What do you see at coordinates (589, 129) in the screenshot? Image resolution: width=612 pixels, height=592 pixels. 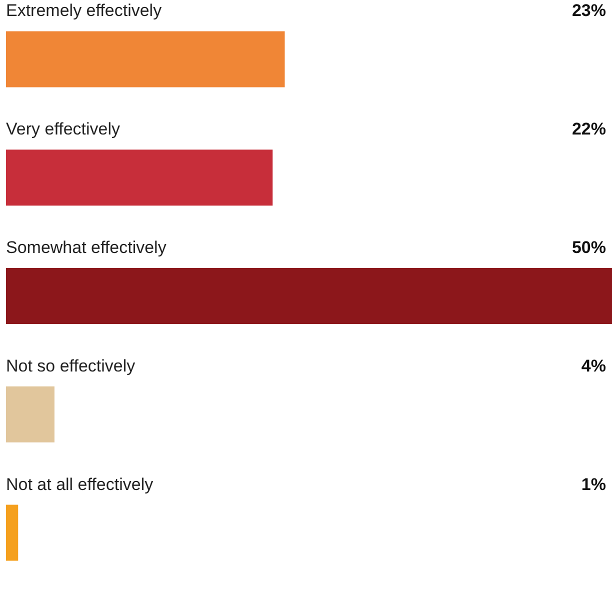 I see `data-label: 22%` at bounding box center [589, 129].